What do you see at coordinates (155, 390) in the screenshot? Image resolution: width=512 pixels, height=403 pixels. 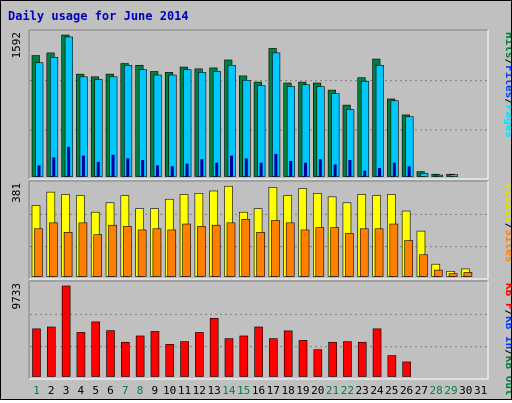 I see `x-tick-label: 9` at bounding box center [155, 390].